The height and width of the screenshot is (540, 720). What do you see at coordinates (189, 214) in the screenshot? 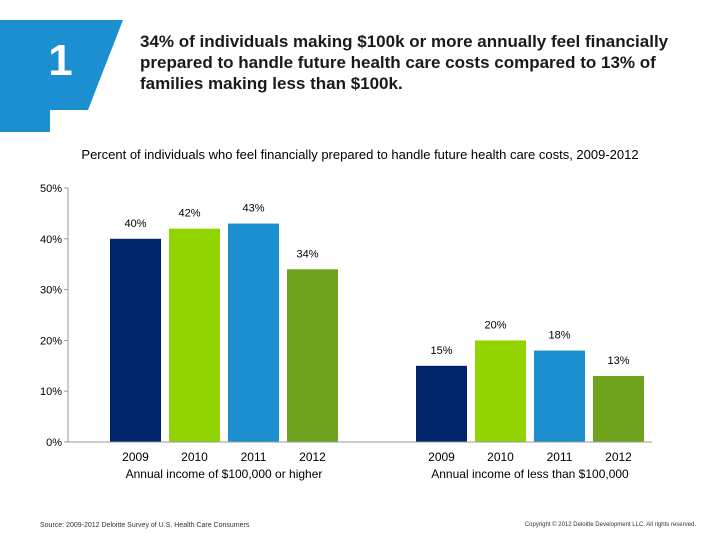
I see `data-label: 42%` at bounding box center [189, 214].